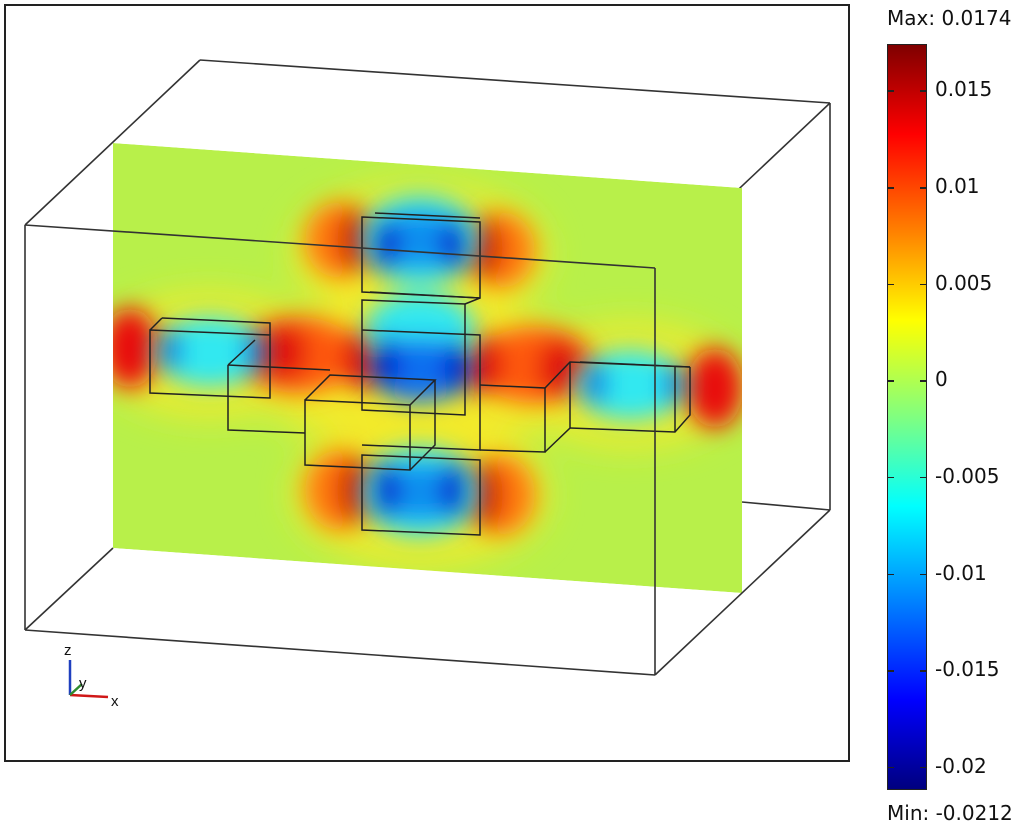 The width and height of the screenshot is (1024, 831). Describe the element at coordinates (68, 650) in the screenshot. I see `z-axis-label: z` at that location.